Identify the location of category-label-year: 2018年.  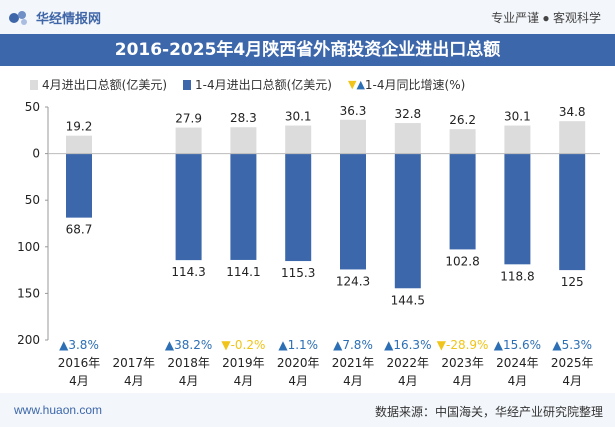
(188, 363).